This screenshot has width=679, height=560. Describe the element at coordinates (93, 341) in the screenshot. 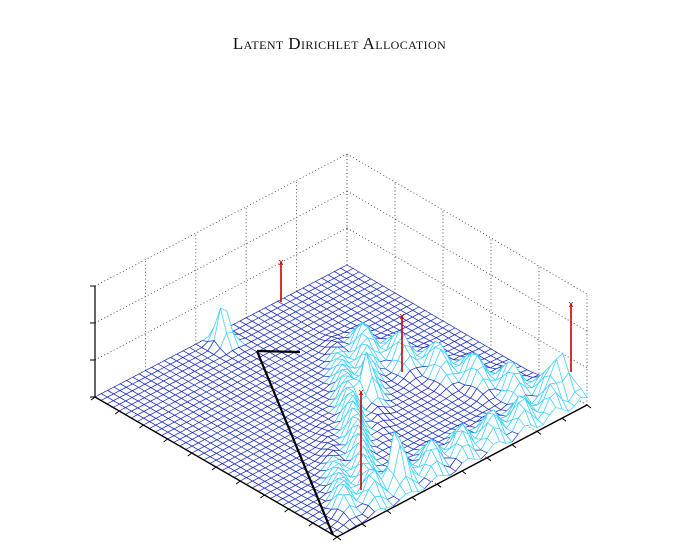

I see `z-axis` at that location.